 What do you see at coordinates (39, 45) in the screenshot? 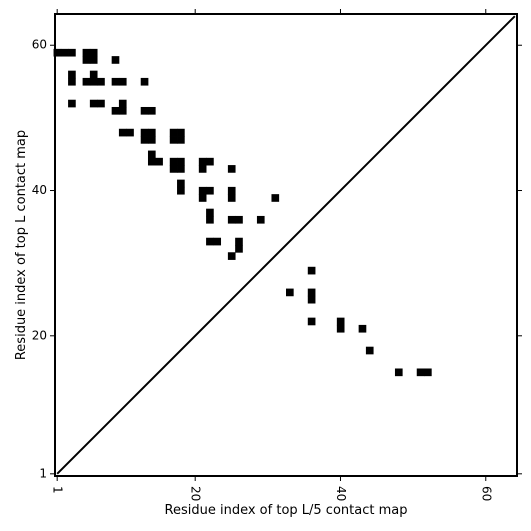
I see `y-tick-label: 60` at bounding box center [39, 45].